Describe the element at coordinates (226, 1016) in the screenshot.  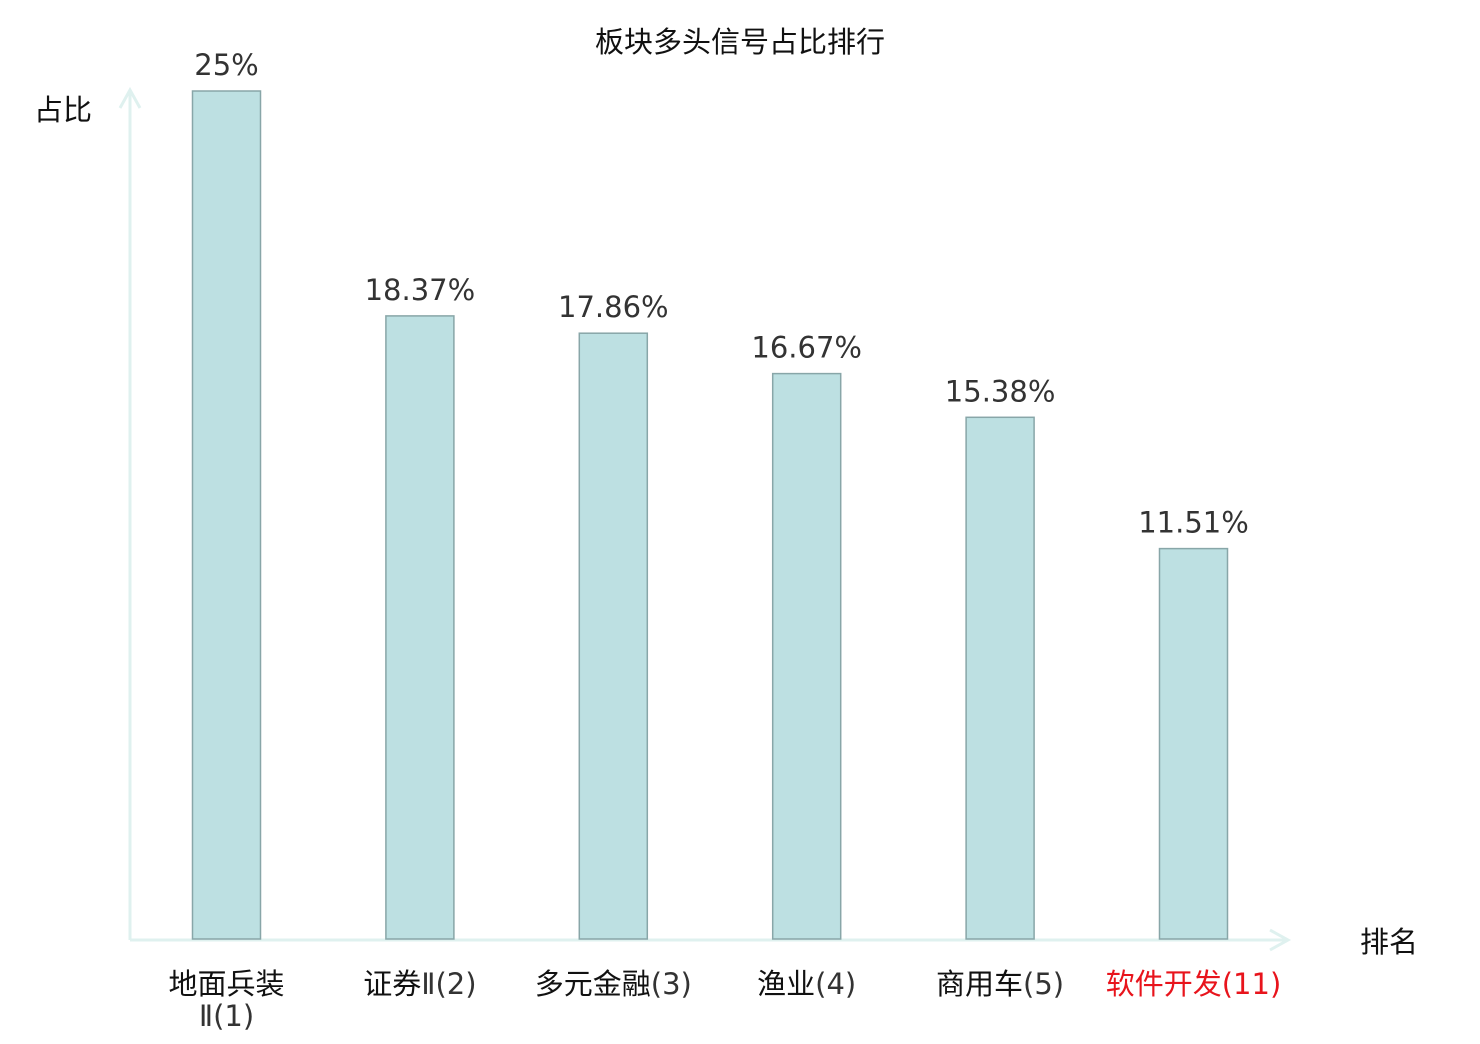
I see `category-rank: Ⅱ(1)` at that location.